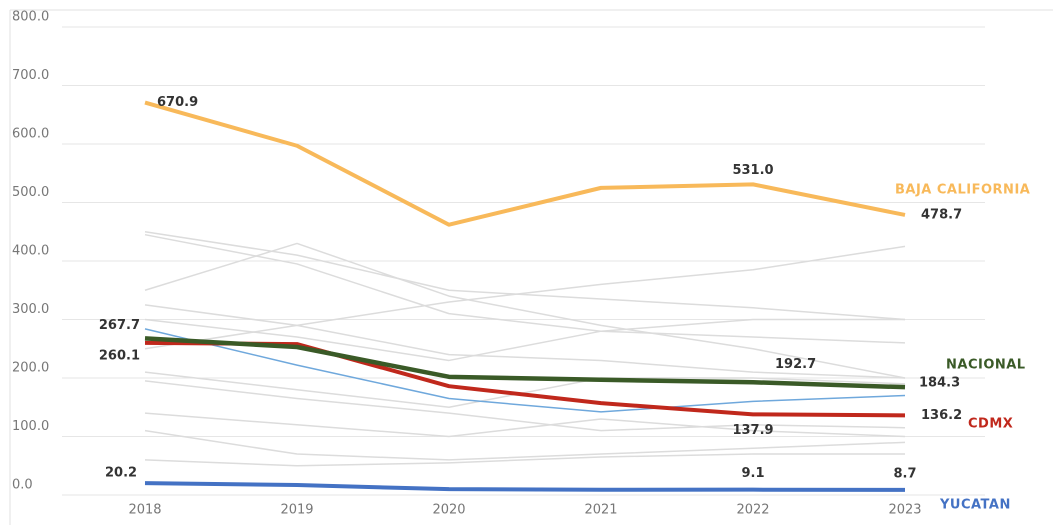 The image size is (1053, 525). Describe the element at coordinates (30, 251) in the screenshot. I see `y-tick-label: 400.0` at that location.